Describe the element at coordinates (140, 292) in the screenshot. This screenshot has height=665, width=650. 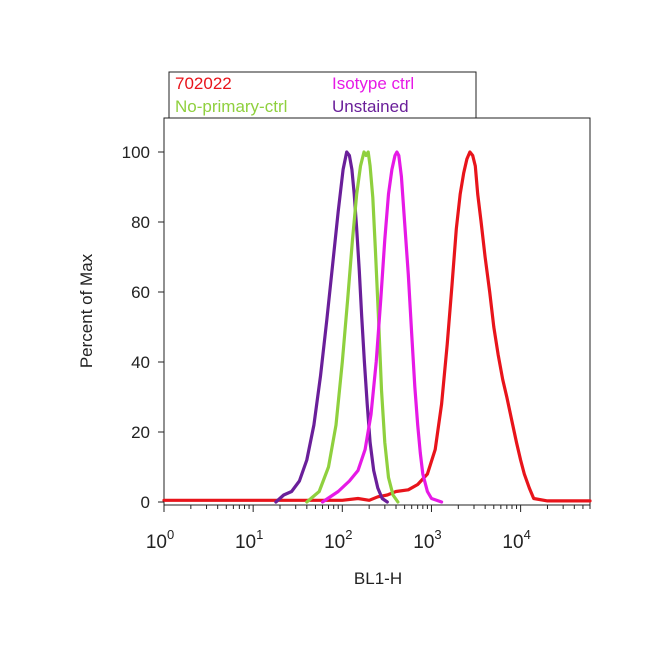
I see `y-tick-label: 60` at that location.